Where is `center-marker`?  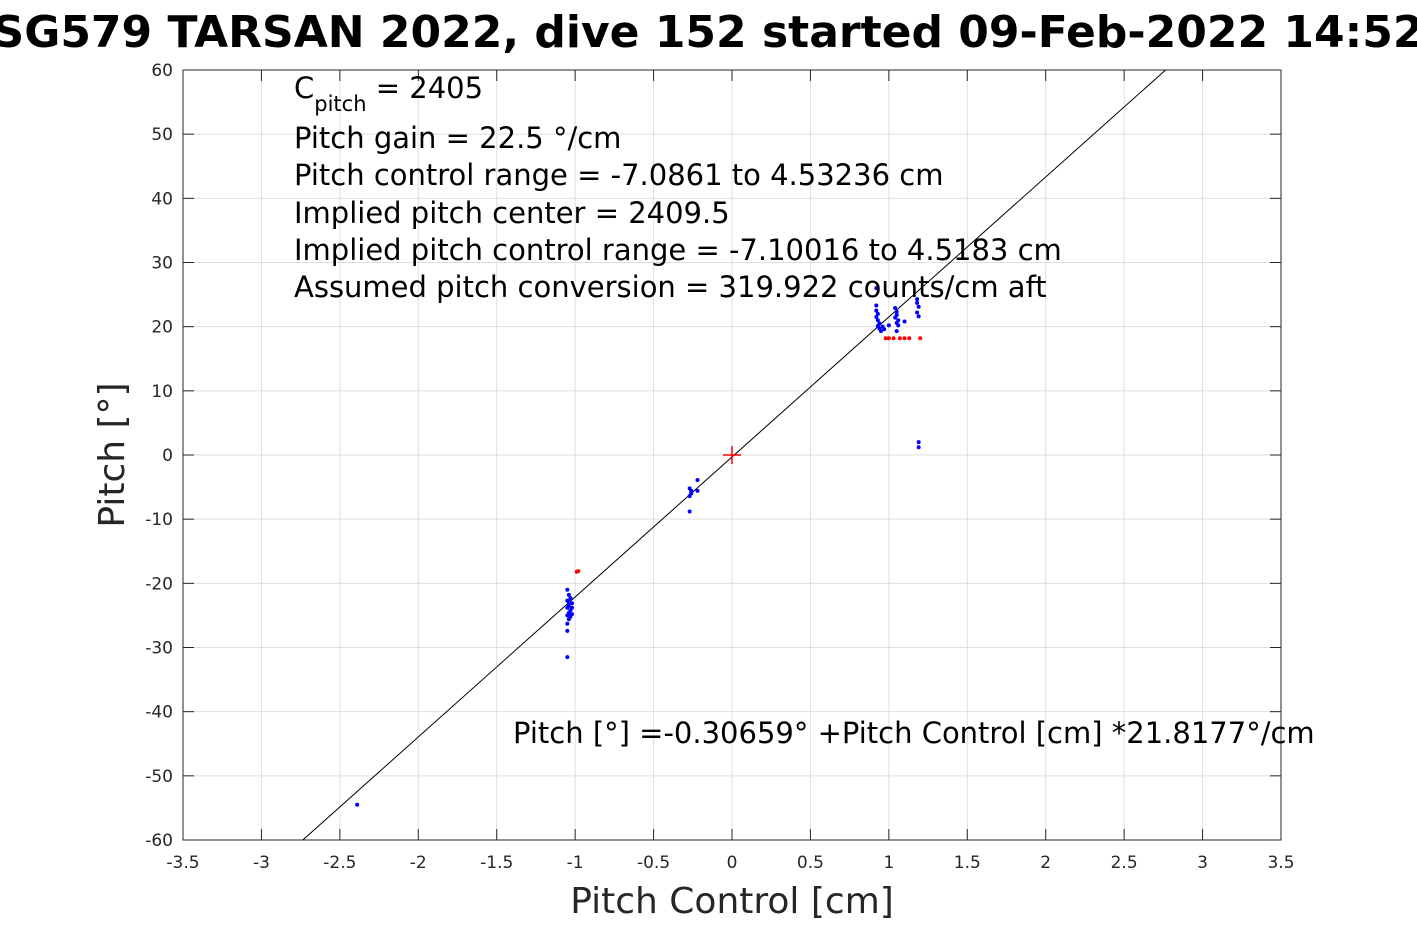 center-marker is located at coordinates (732, 455).